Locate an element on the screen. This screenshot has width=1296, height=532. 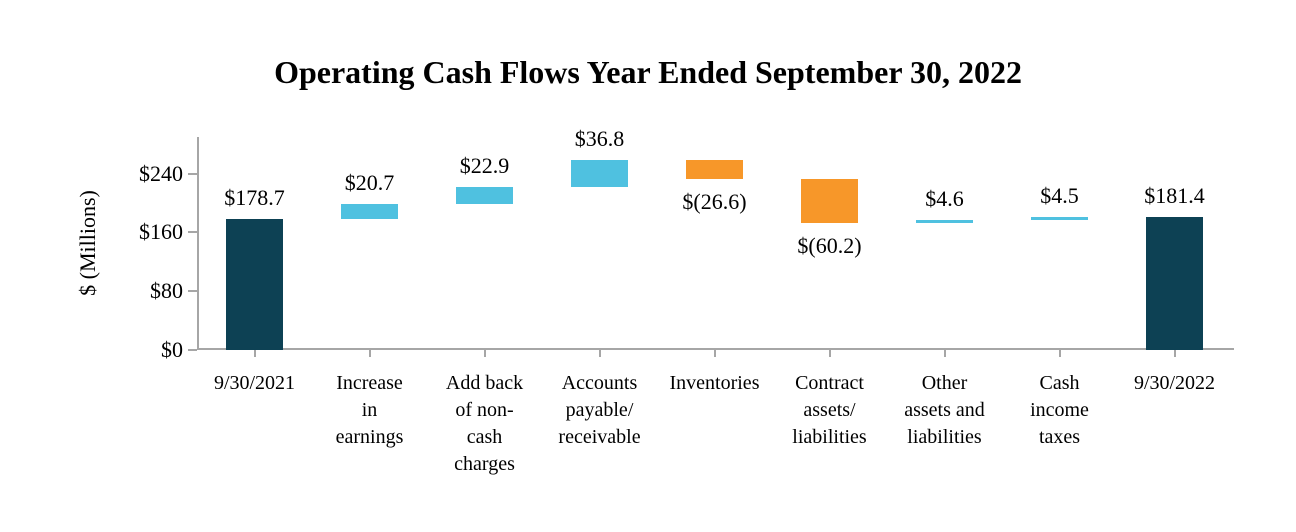
x-axis-category-label: 9/30/2021 is located at coordinates (255, 383).